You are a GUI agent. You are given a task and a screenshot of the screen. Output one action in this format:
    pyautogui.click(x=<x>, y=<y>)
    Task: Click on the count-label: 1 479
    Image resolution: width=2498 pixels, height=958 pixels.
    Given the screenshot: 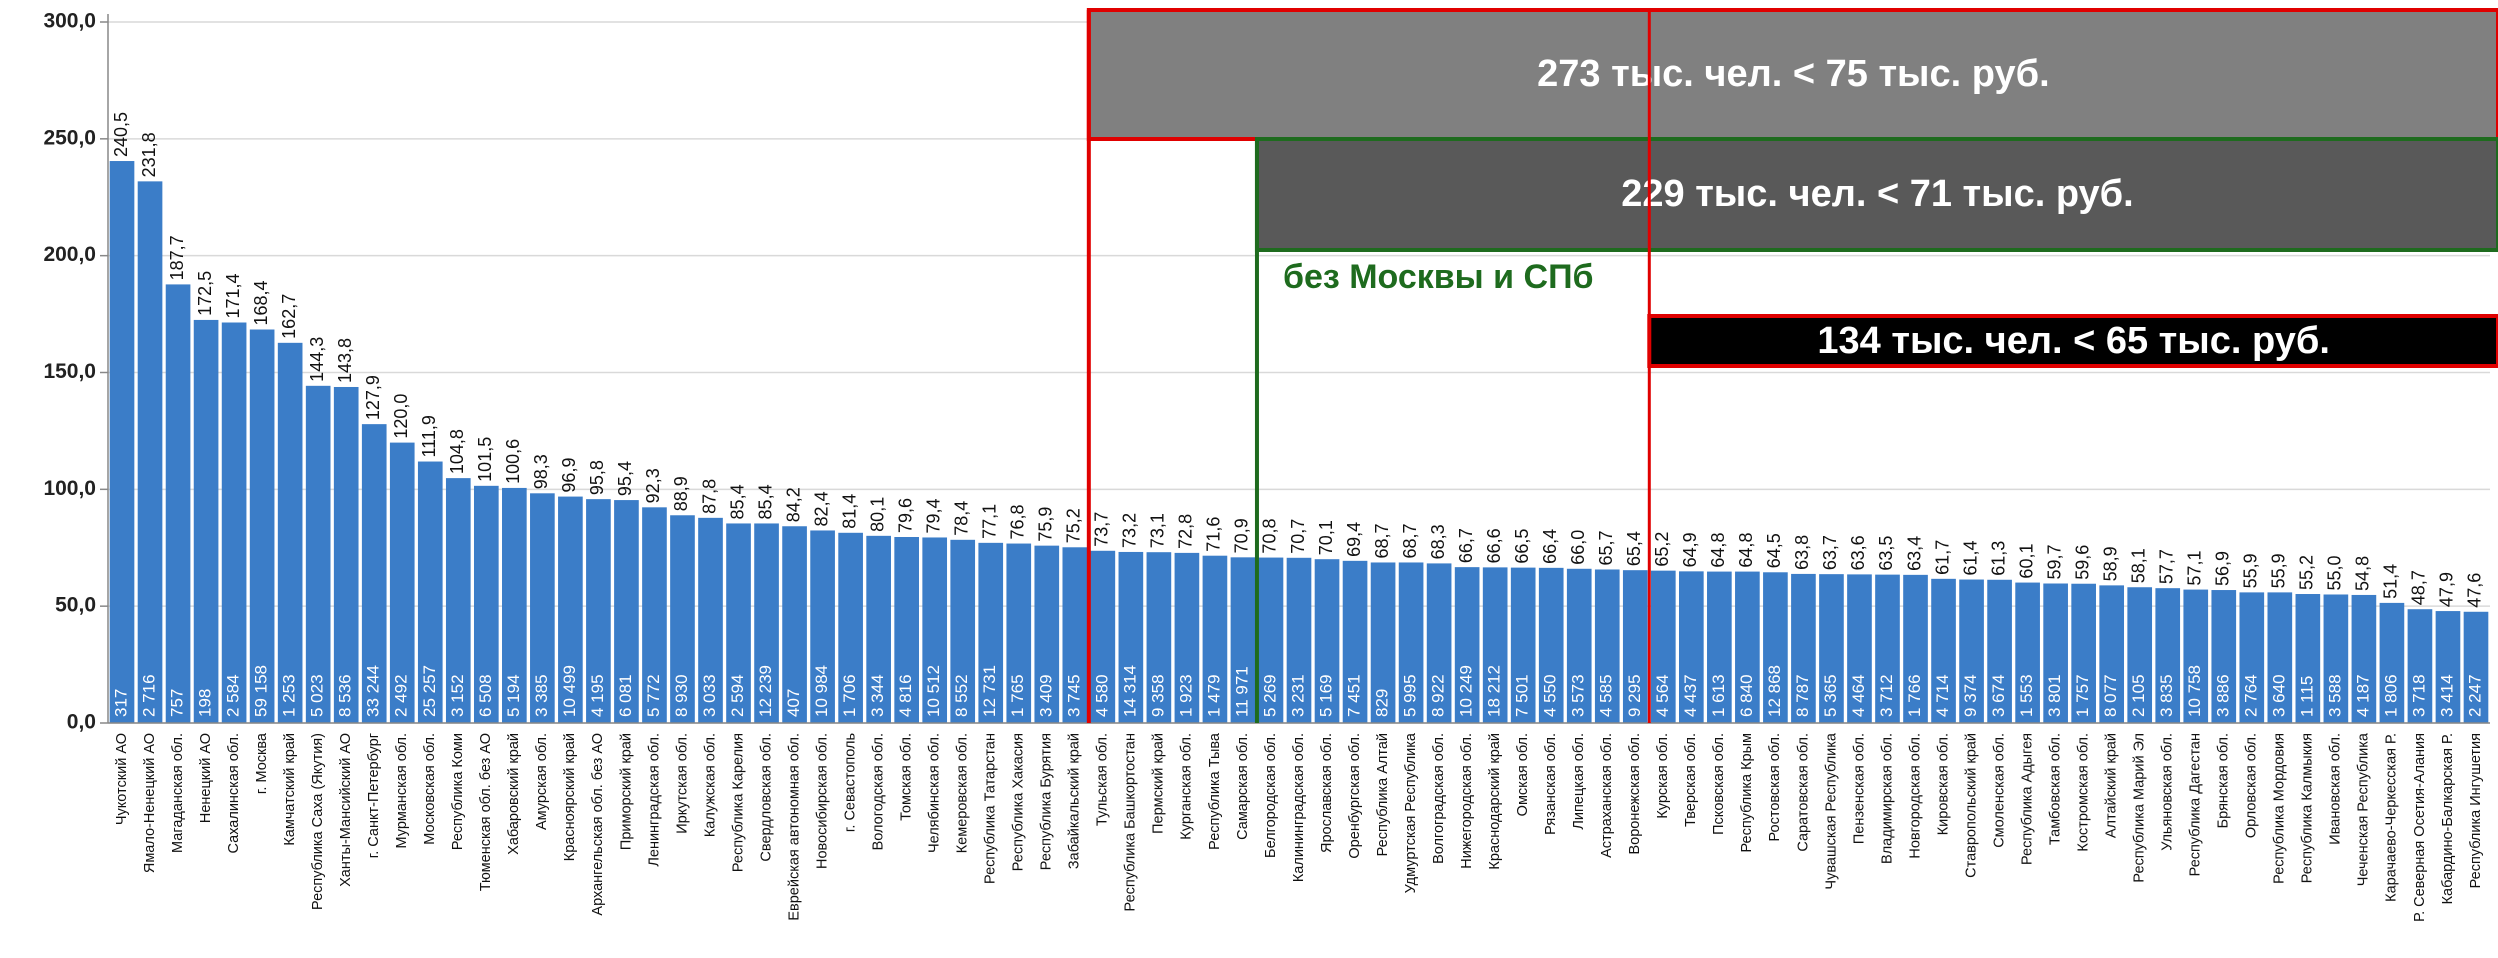 What is the action you would take?
    pyautogui.click(x=1213, y=695)
    